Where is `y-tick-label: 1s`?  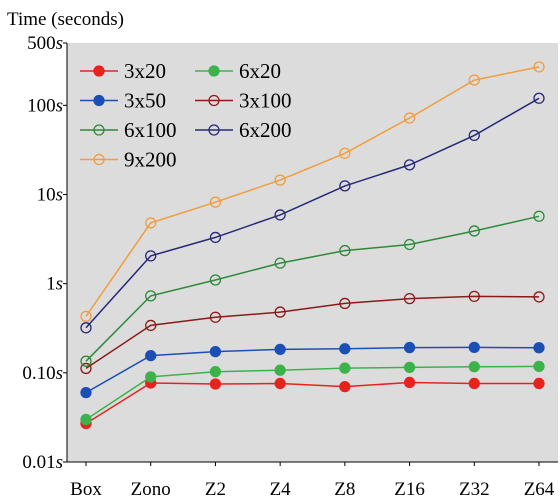 y-tick-label: 1s is located at coordinates (54, 284).